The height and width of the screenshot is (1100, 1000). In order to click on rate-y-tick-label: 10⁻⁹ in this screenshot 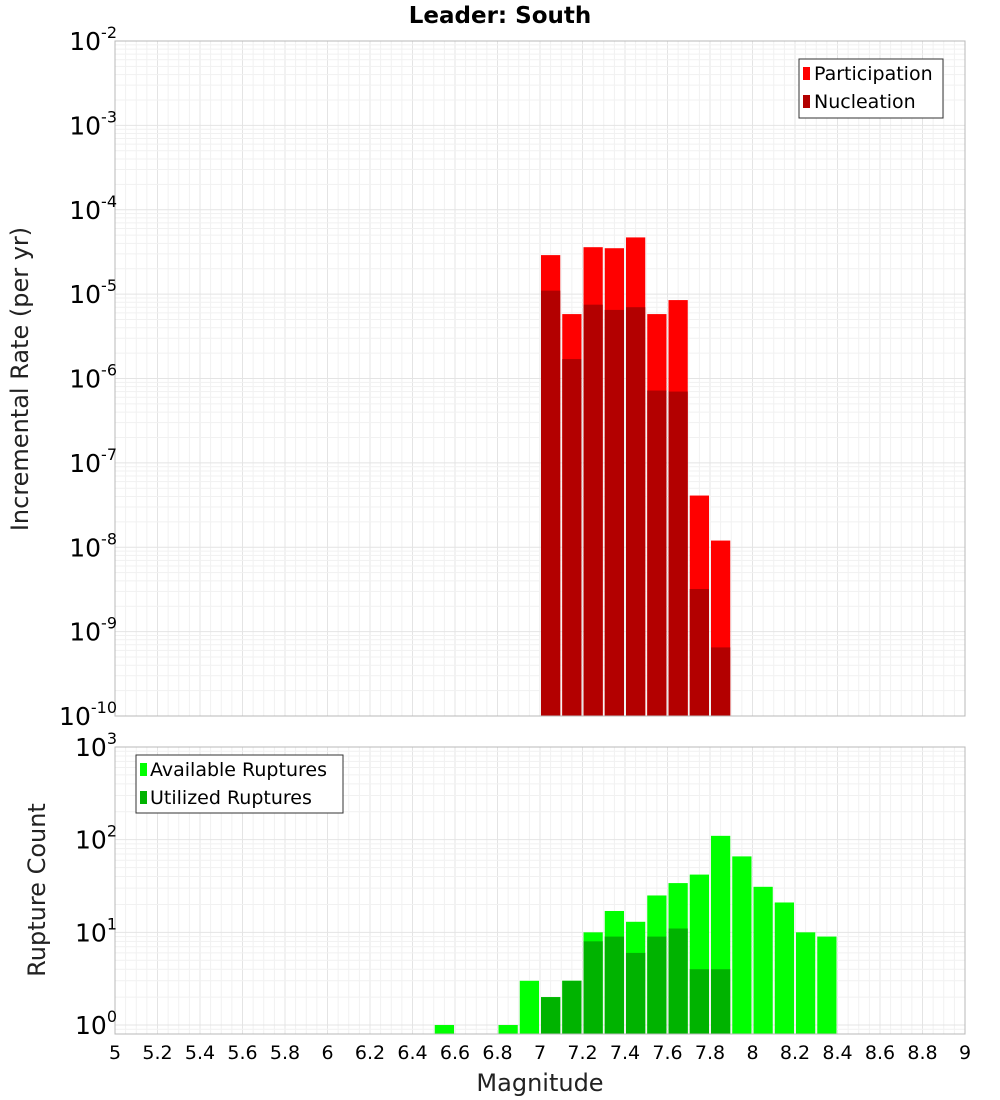, I will do `click(93, 630)`.